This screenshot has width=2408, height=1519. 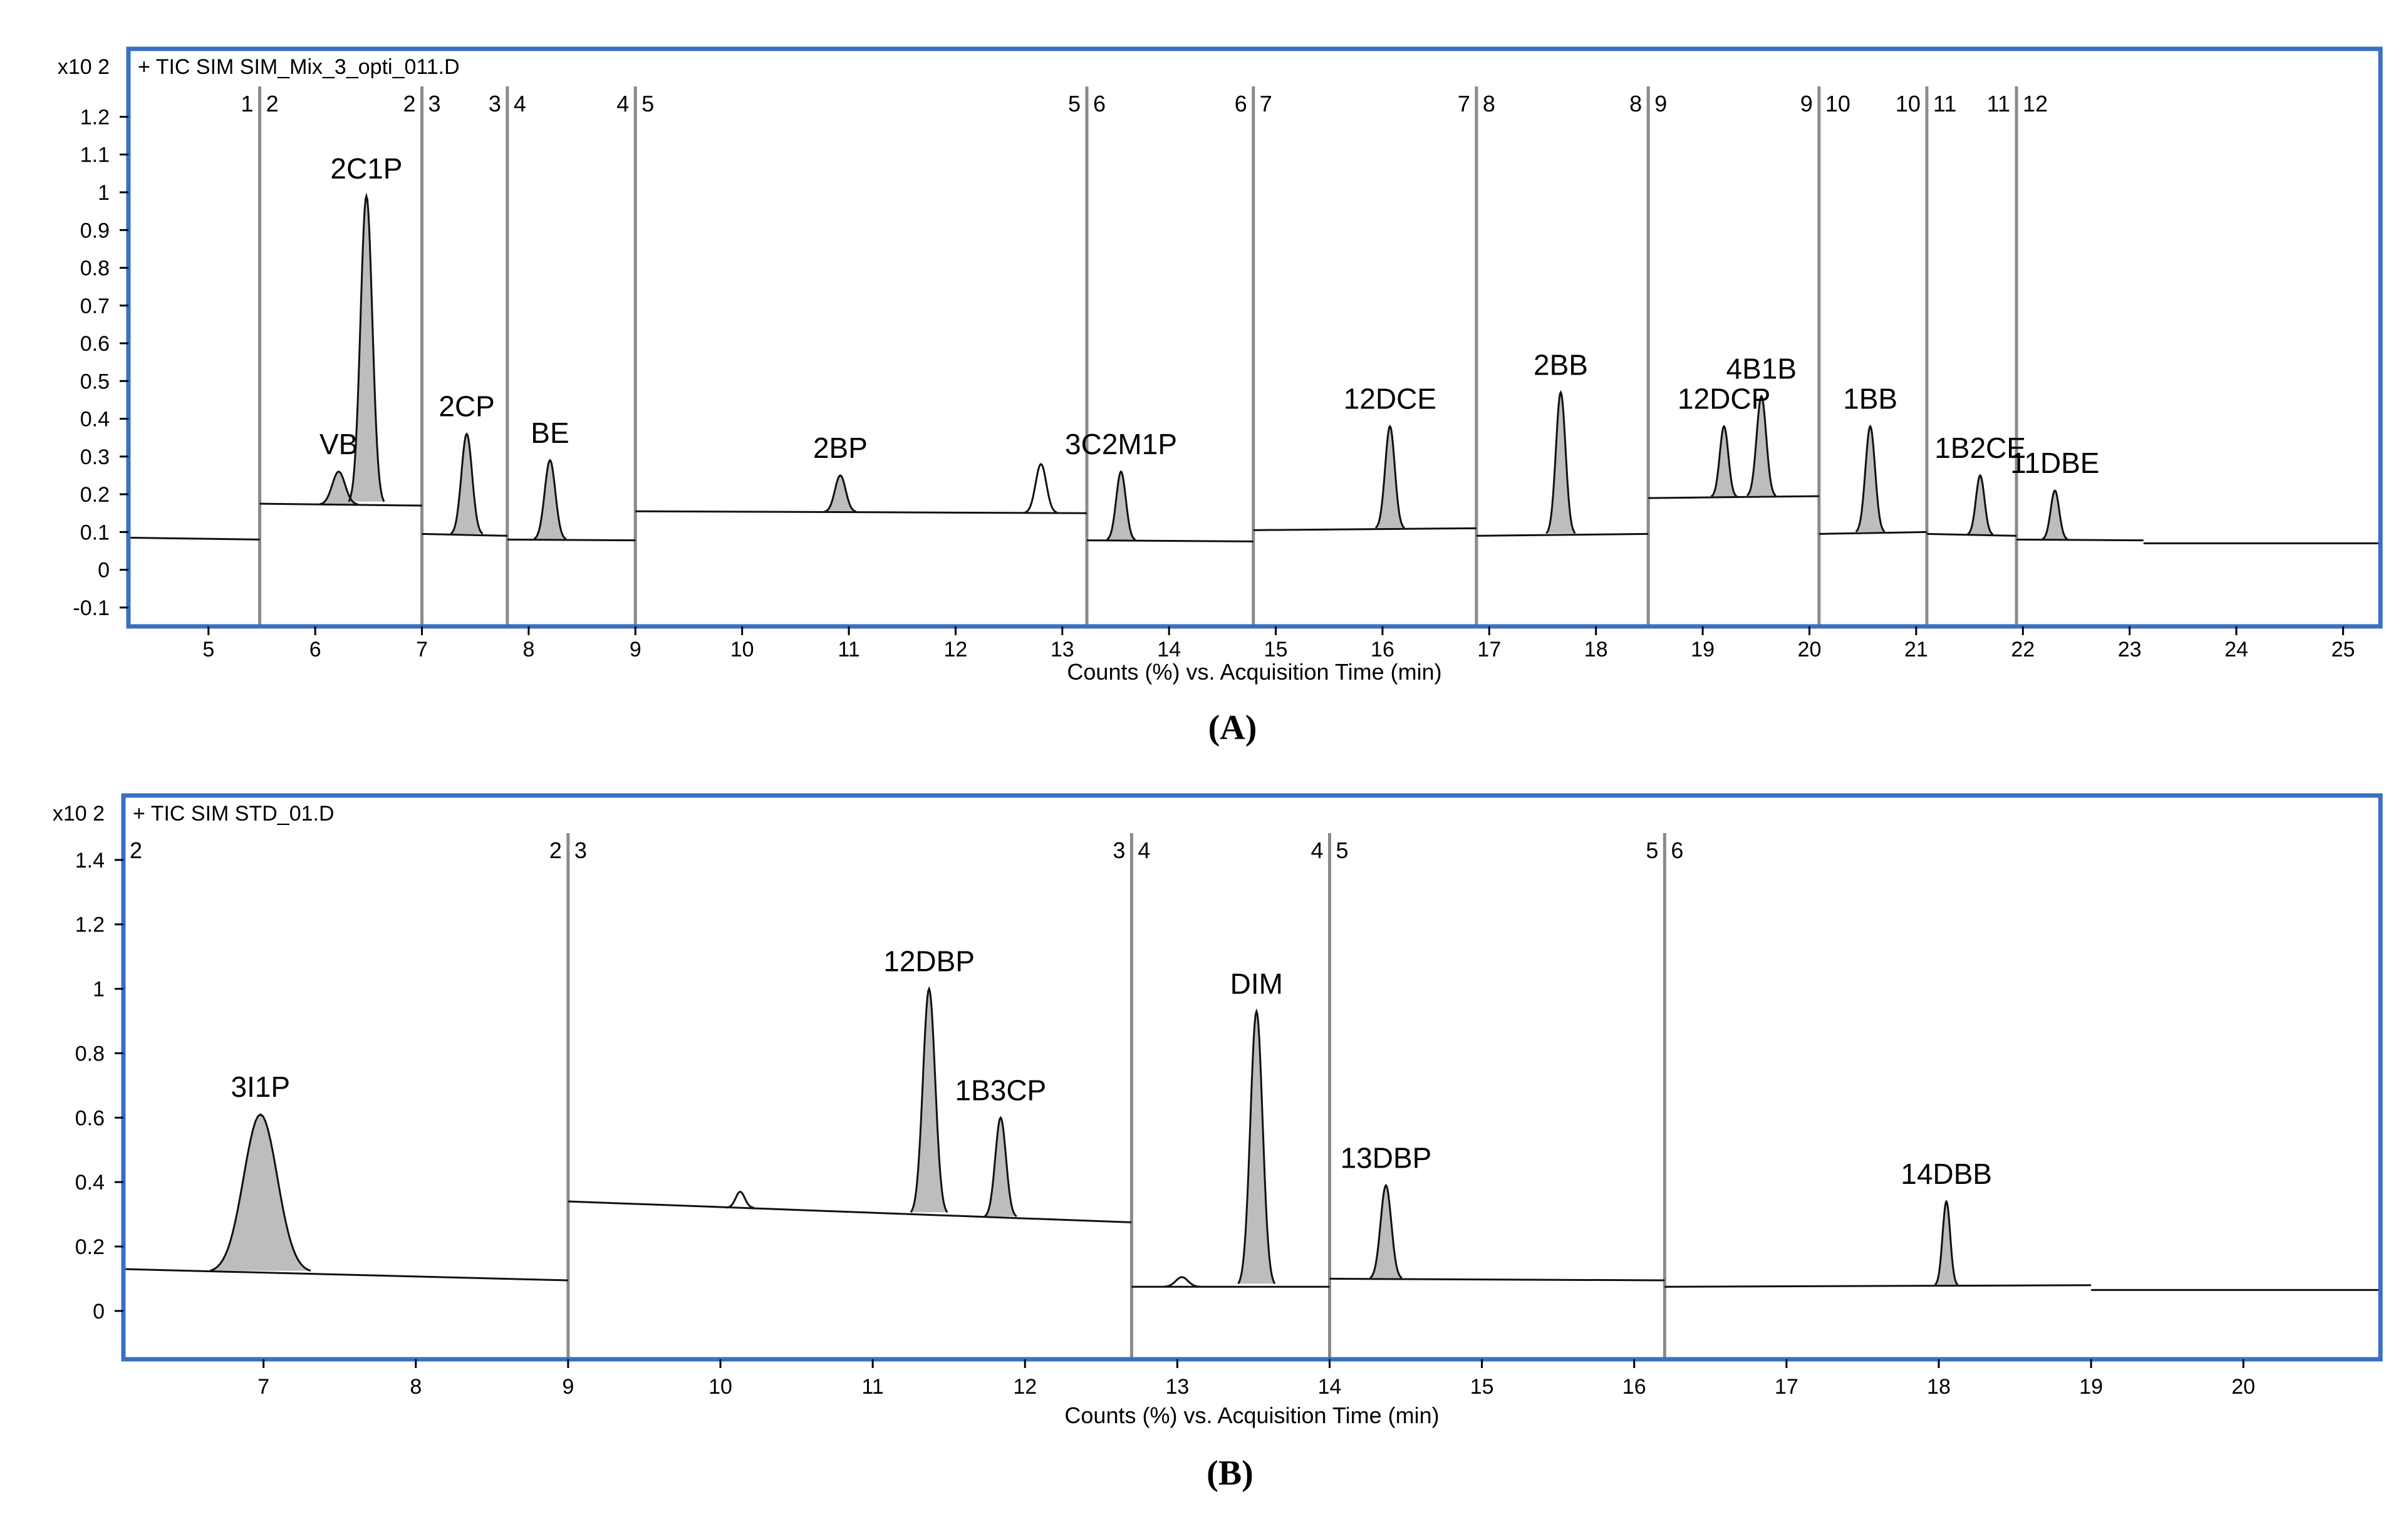 What do you see at coordinates (568, 1387) in the screenshot?
I see `x-tick-label: 9` at bounding box center [568, 1387].